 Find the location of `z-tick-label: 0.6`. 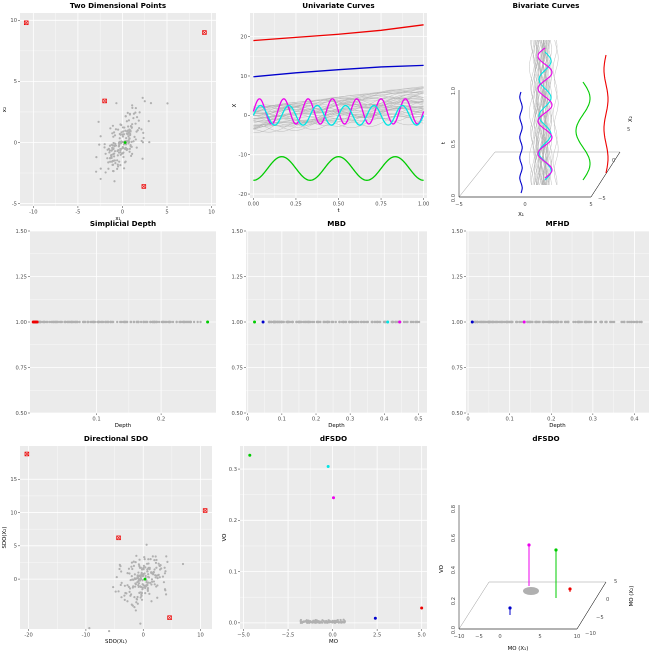

z-tick-label: 0.6 is located at coordinates (454, 538).